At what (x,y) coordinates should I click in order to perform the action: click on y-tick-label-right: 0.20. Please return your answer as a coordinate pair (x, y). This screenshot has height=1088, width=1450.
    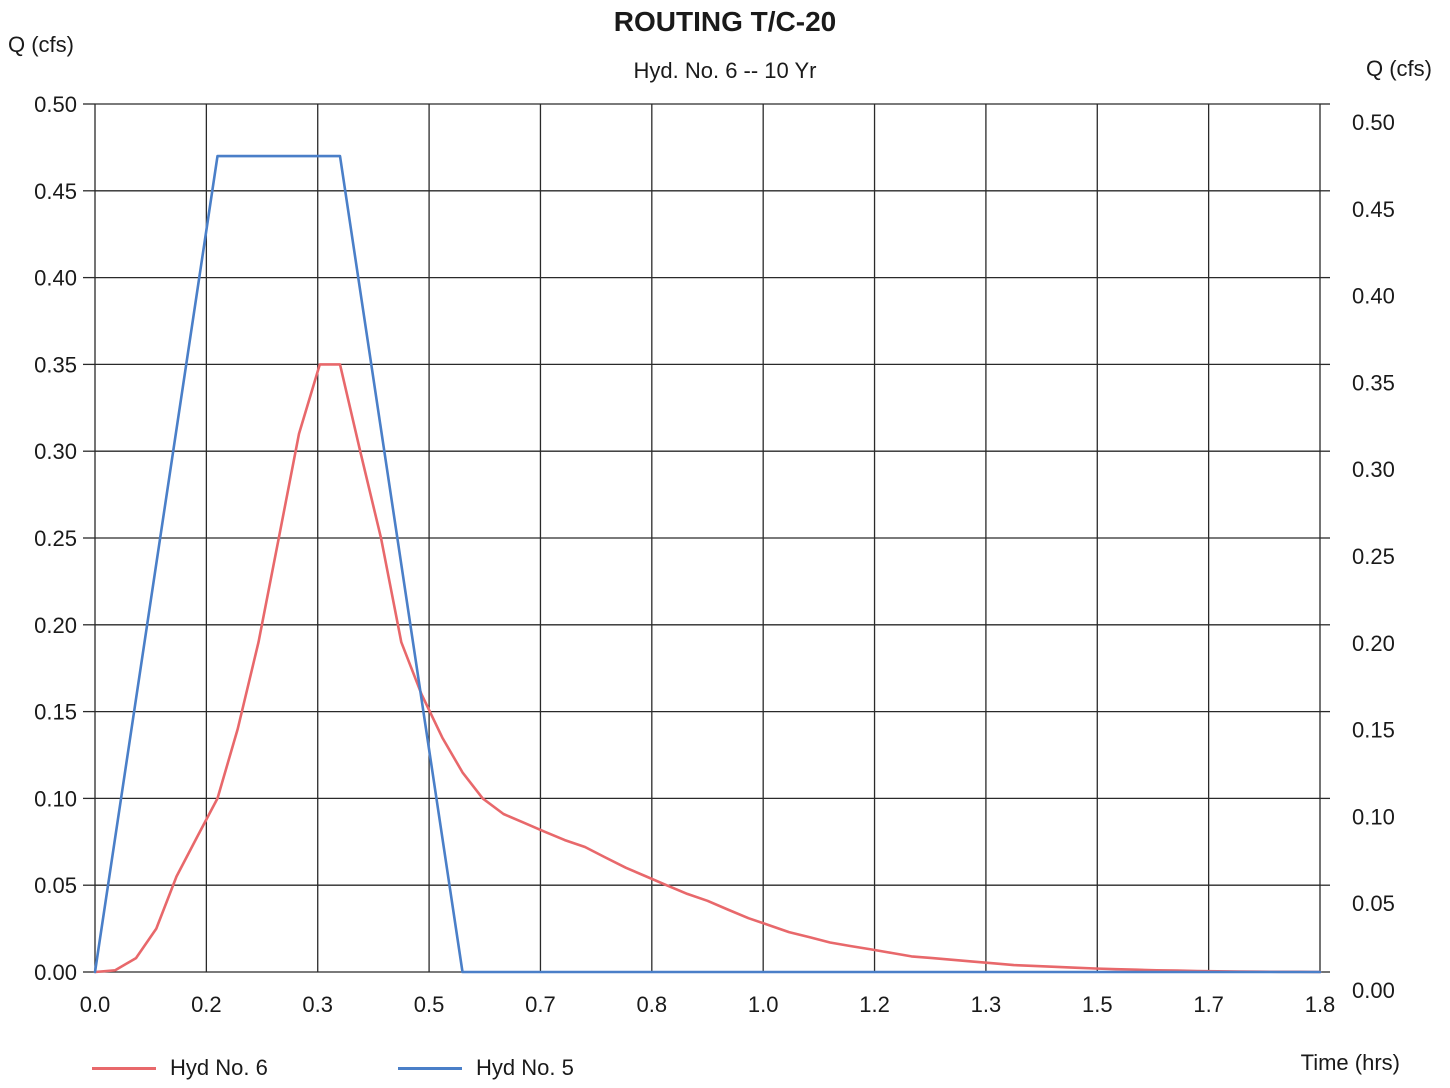
    Looking at the image, I should click on (1373, 643).